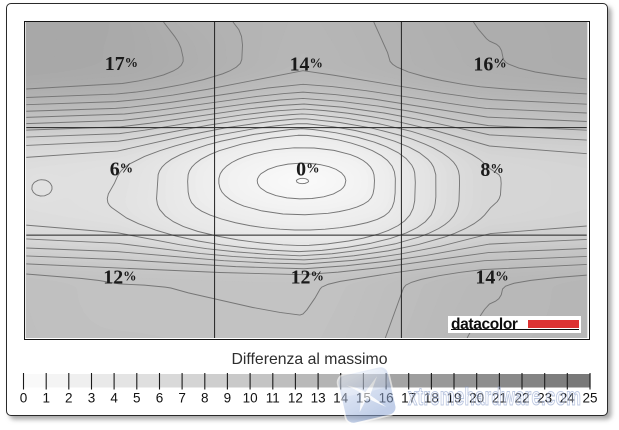 The height and width of the screenshot is (430, 619). Describe the element at coordinates (307, 170) in the screenshot. I see `svg-text: 0%` at that location.